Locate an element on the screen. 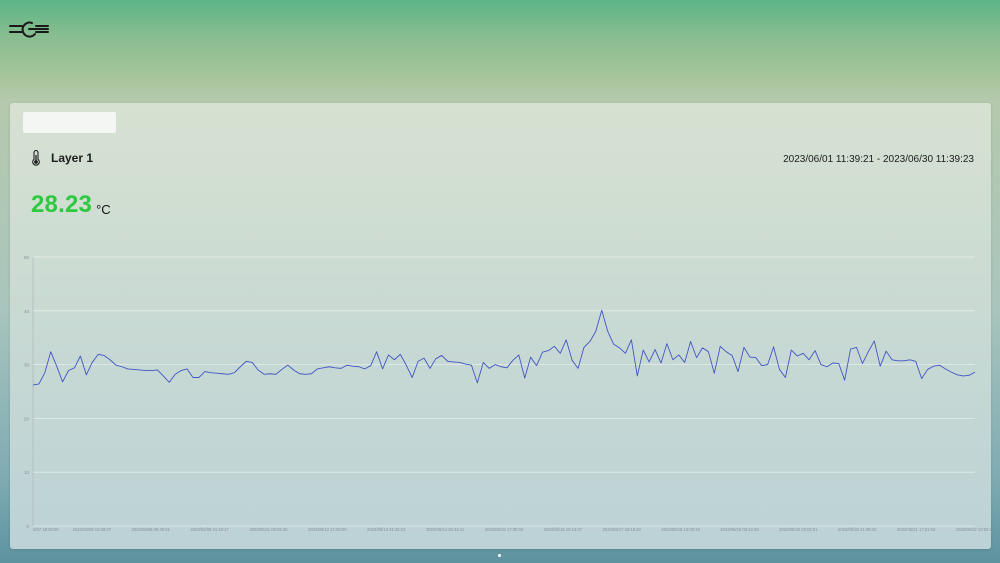 Image resolution: width=1000 pixels, height=563 pixels. x-tick-label: 2023/06/16 10:13:07 is located at coordinates (563, 529).